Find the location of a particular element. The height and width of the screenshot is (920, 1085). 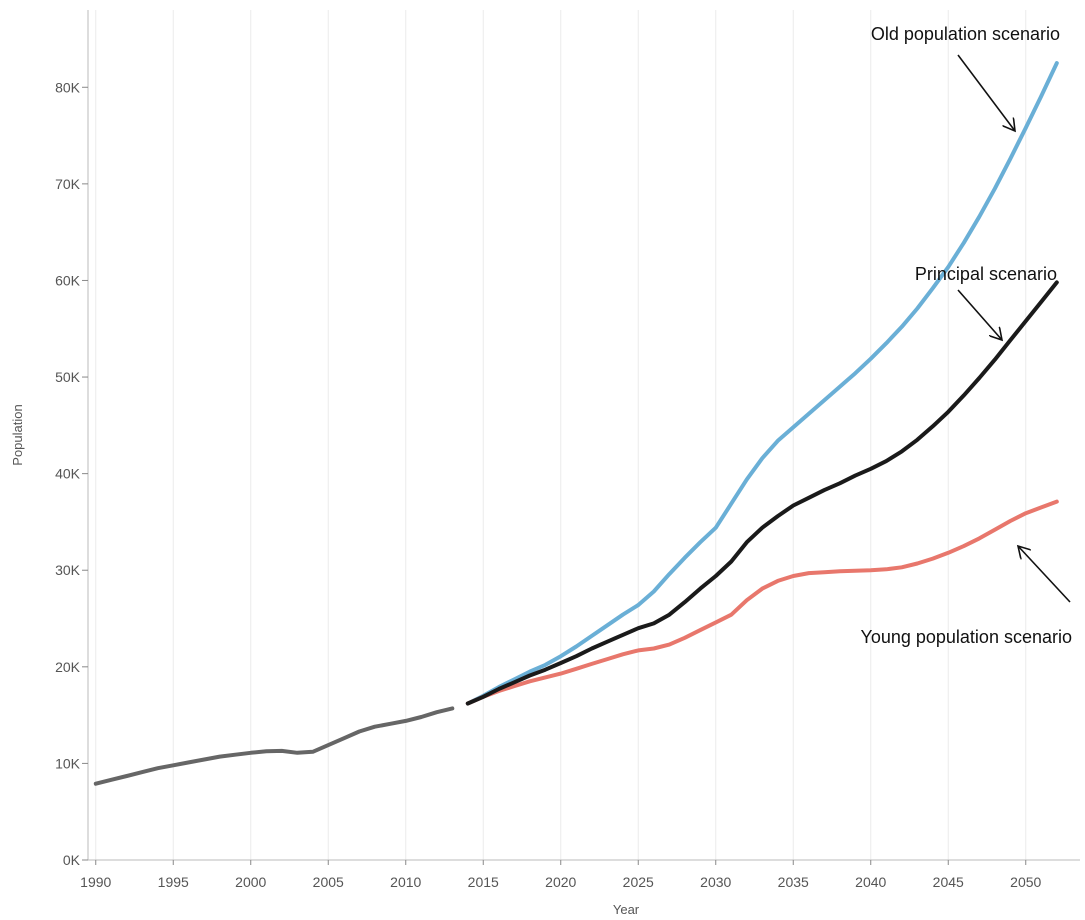

x-tick-label: 2015 is located at coordinates (483, 882).